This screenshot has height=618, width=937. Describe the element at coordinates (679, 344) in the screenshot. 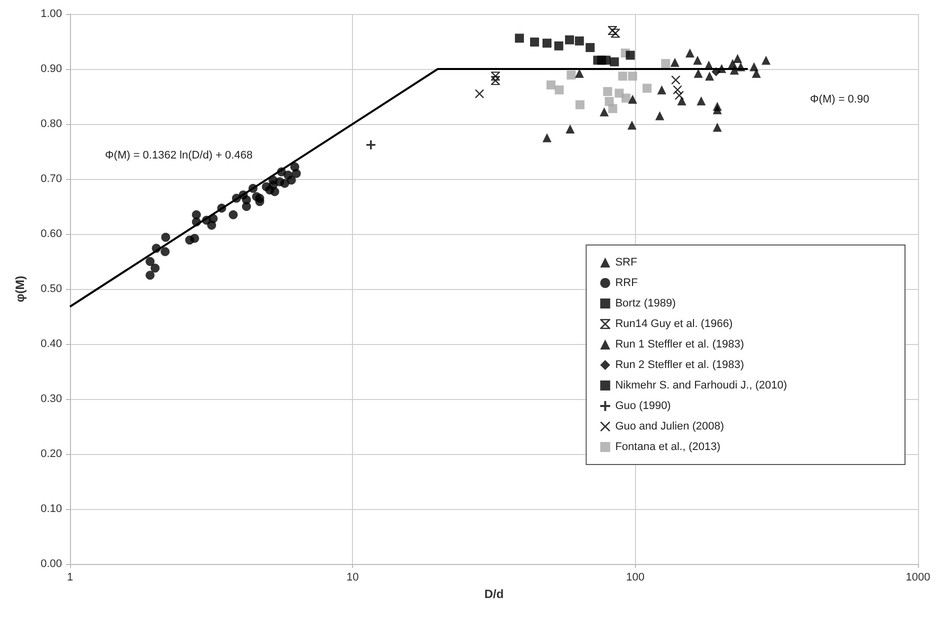

I see `legend-label: Run 1 Steffler et al. (1983)` at that location.